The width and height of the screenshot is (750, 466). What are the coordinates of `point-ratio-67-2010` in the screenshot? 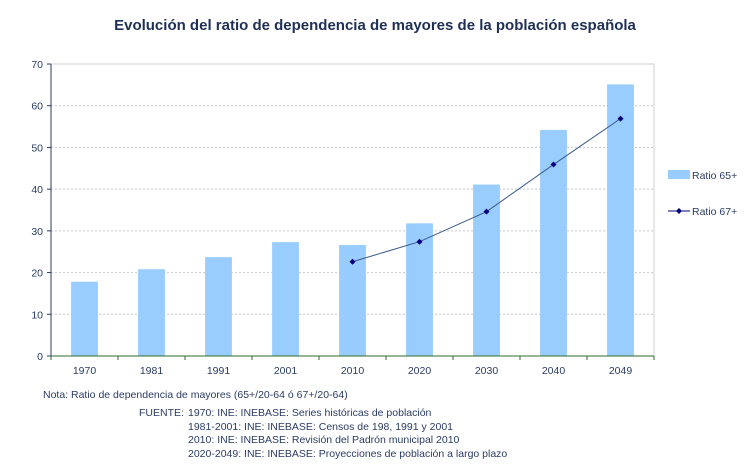 It's located at (352, 261).